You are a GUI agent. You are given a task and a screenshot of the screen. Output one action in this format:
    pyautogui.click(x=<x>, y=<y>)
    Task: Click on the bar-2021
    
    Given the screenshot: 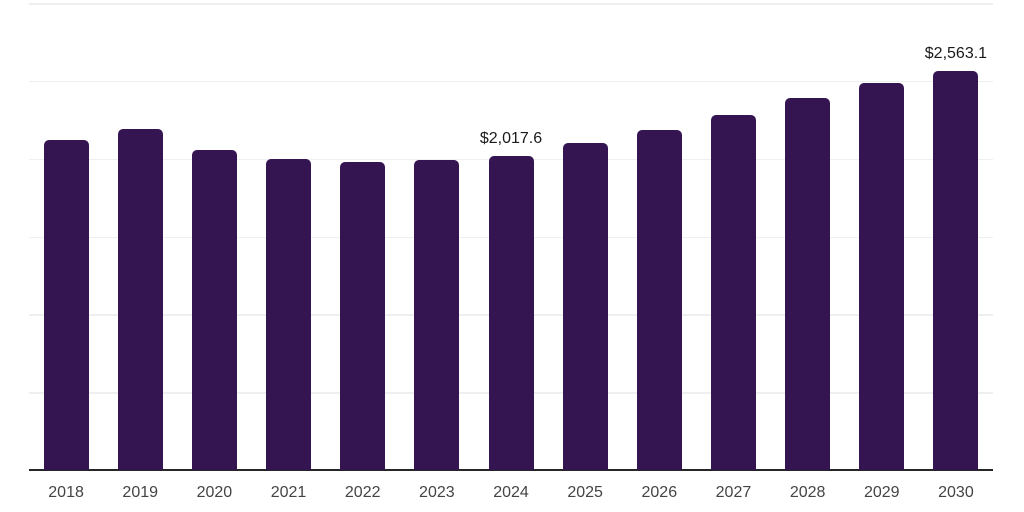 What is the action you would take?
    pyautogui.click(x=289, y=314)
    